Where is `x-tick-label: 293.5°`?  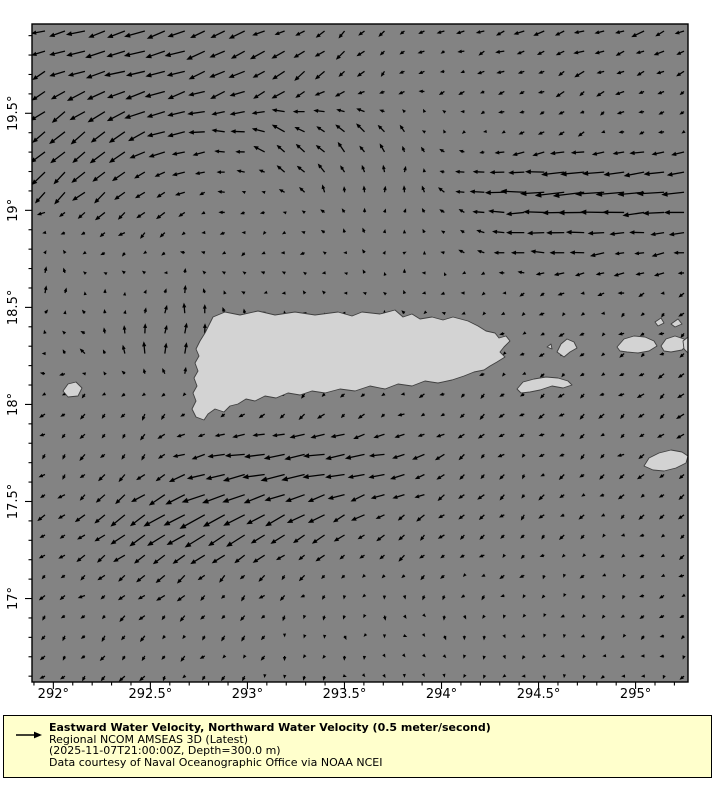 x-tick-label: 293.5° is located at coordinates (345, 694).